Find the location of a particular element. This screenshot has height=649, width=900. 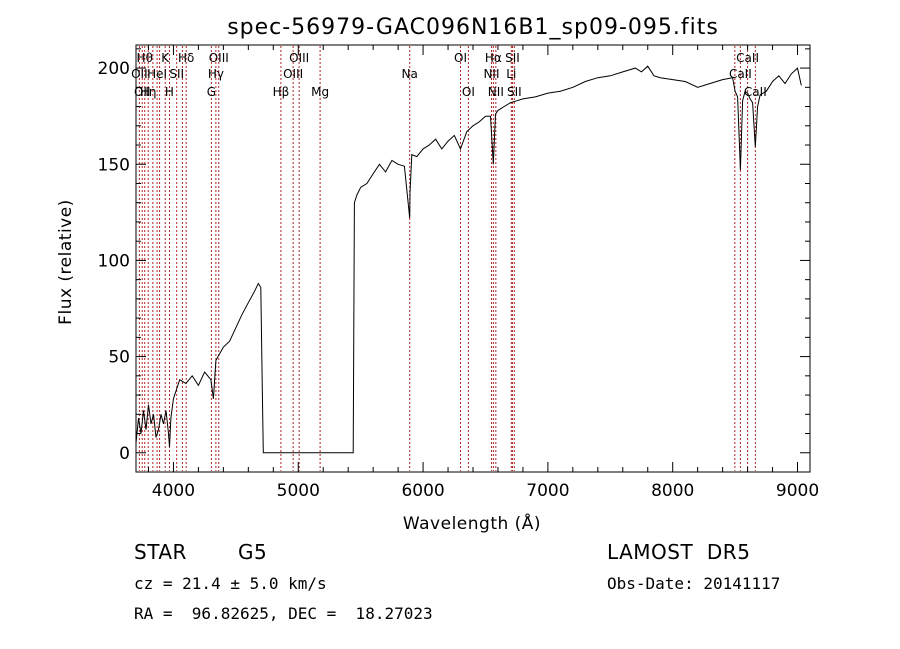

spectral-subclass: G5 is located at coordinates (253, 552).